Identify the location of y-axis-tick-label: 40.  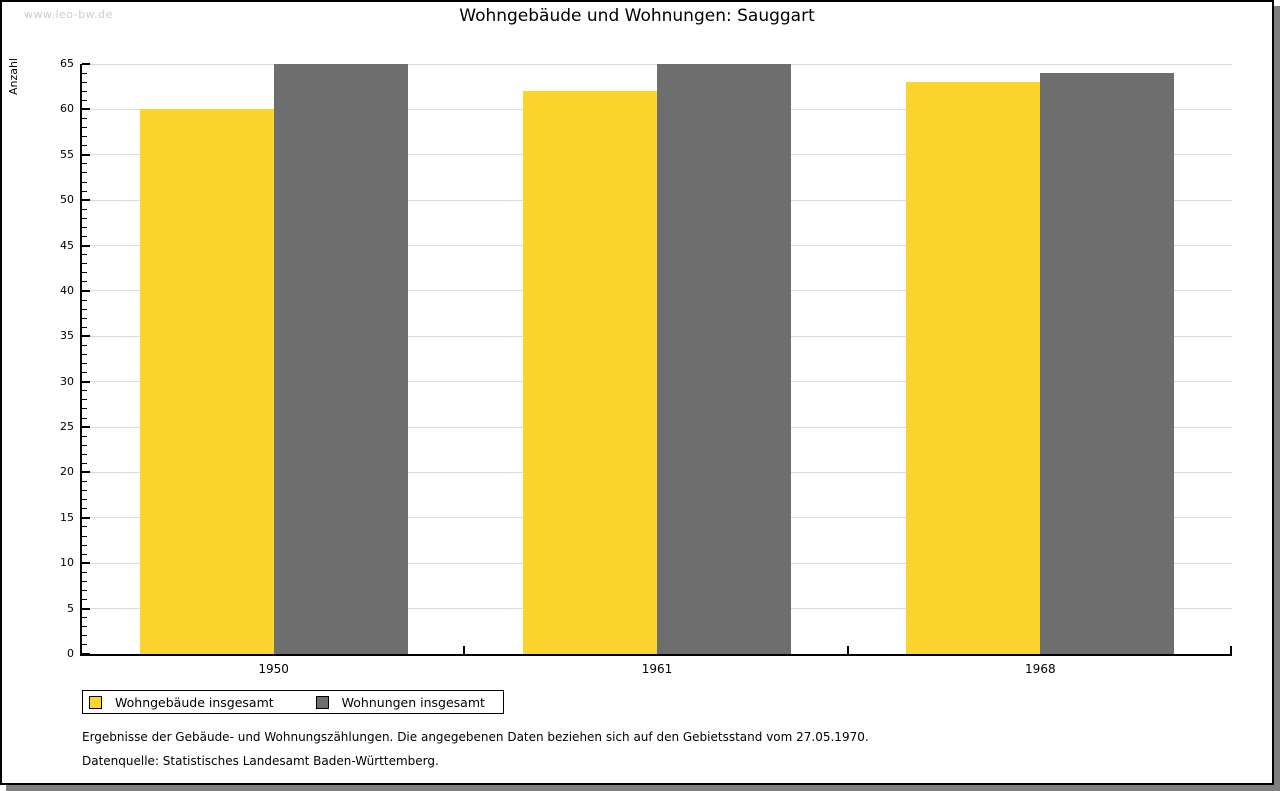
(67, 290).